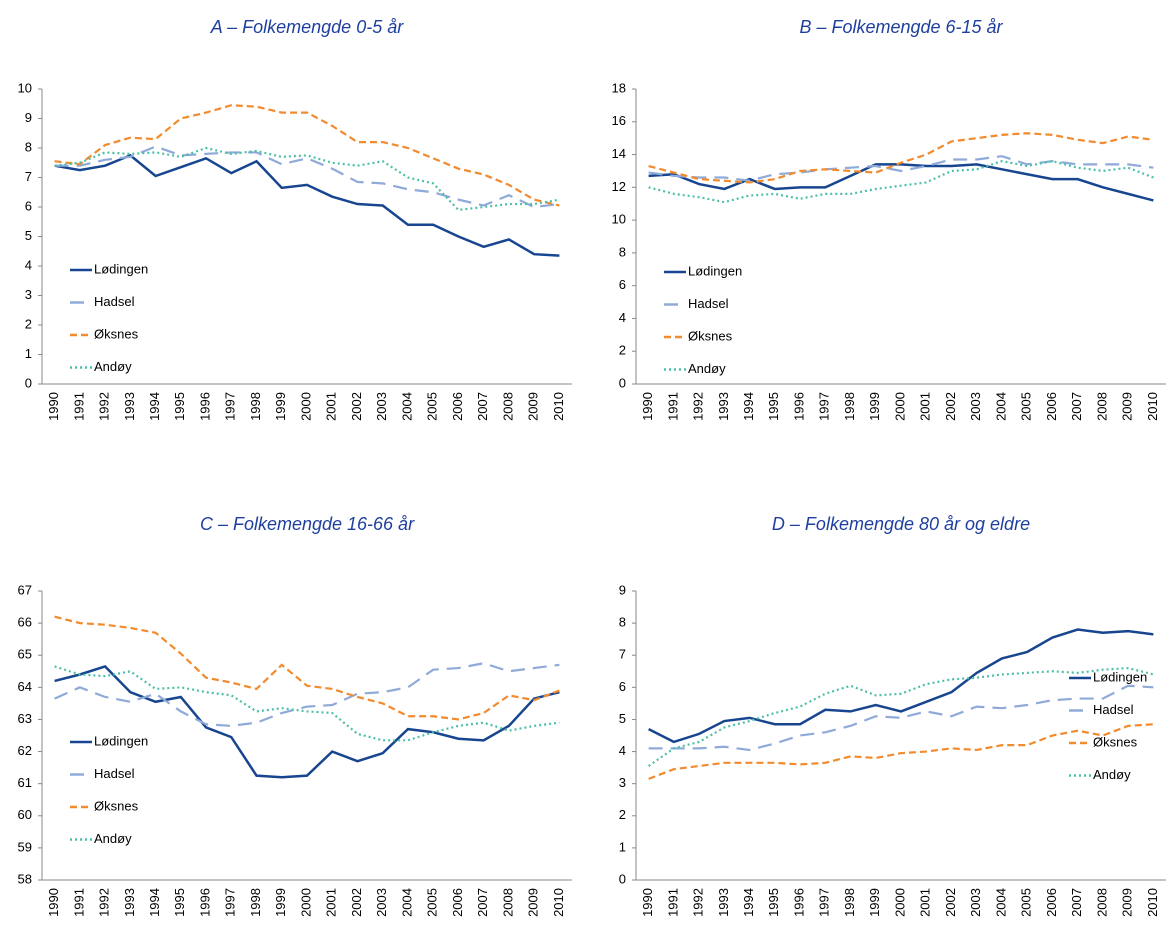  Describe the element at coordinates (25, 750) in the screenshot. I see `y-tick-label: 62` at that location.